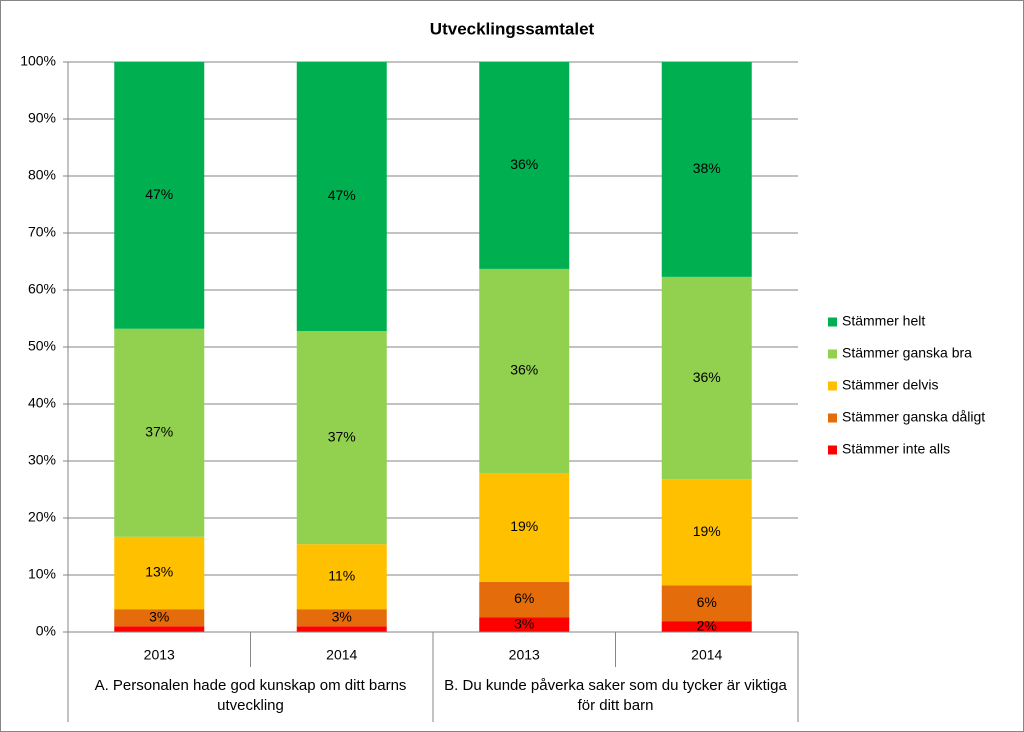 This screenshot has height=732, width=1024. What do you see at coordinates (42, 574) in the screenshot?
I see `y-tick-label: 10%` at bounding box center [42, 574].